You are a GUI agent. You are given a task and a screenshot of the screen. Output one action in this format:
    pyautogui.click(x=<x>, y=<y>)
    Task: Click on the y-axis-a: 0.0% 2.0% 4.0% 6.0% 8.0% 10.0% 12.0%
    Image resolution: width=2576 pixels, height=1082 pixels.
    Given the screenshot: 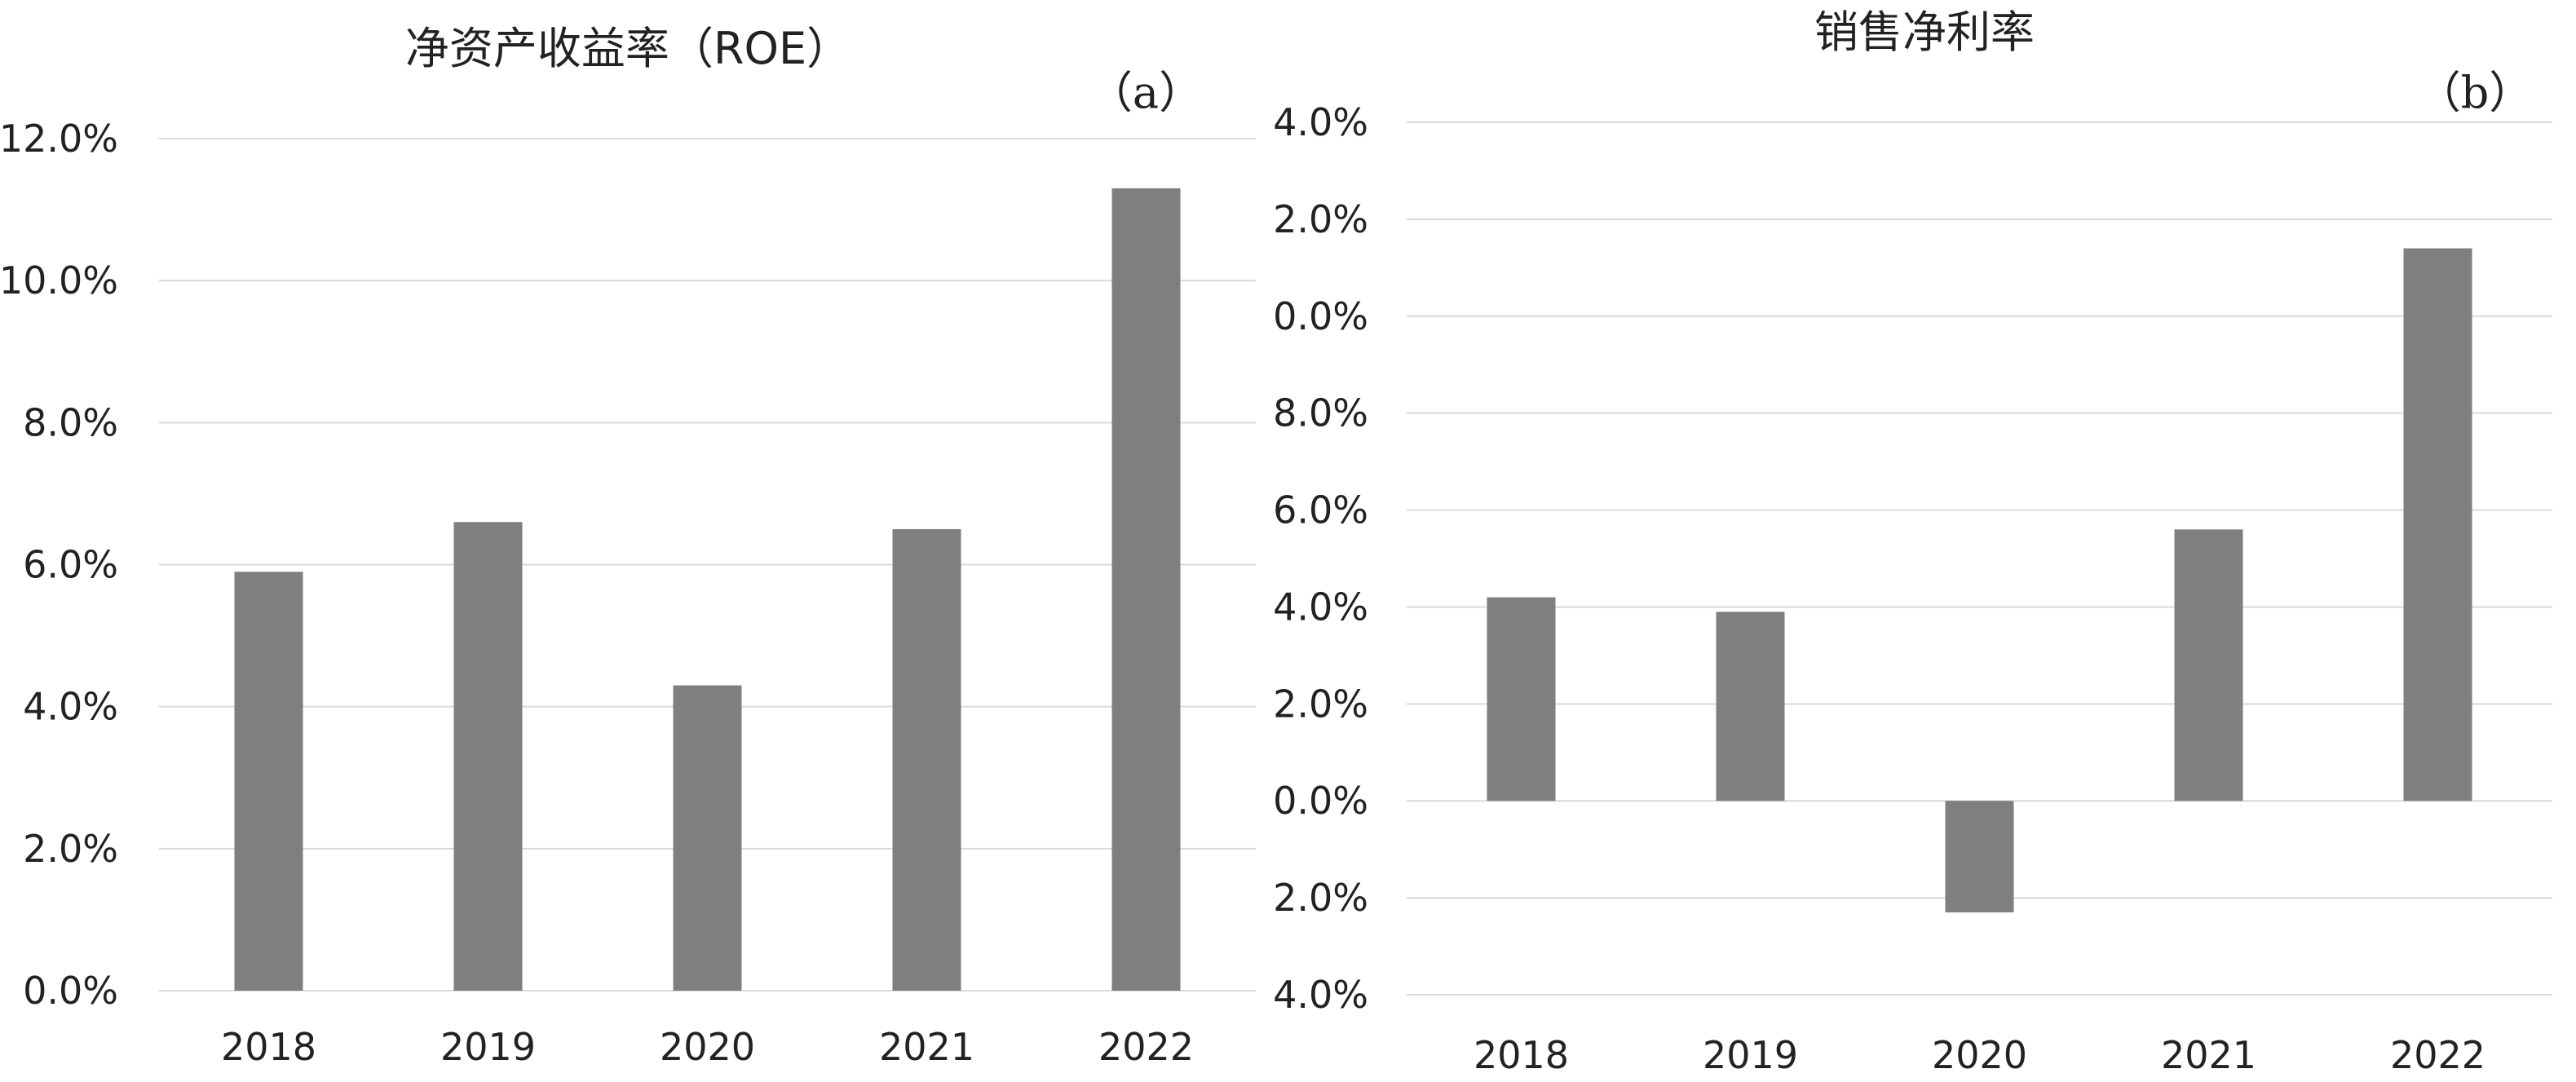 What is the action you would take?
    pyautogui.click(x=59, y=565)
    